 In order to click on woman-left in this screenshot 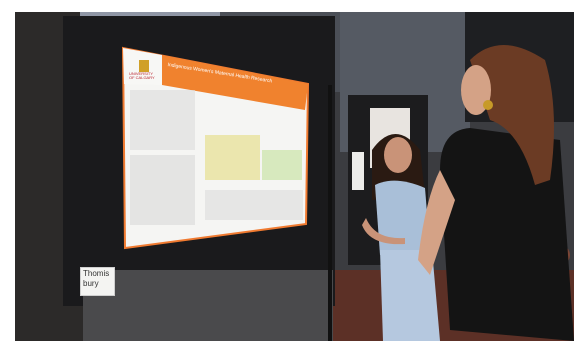, I will do `click(401, 237)`.